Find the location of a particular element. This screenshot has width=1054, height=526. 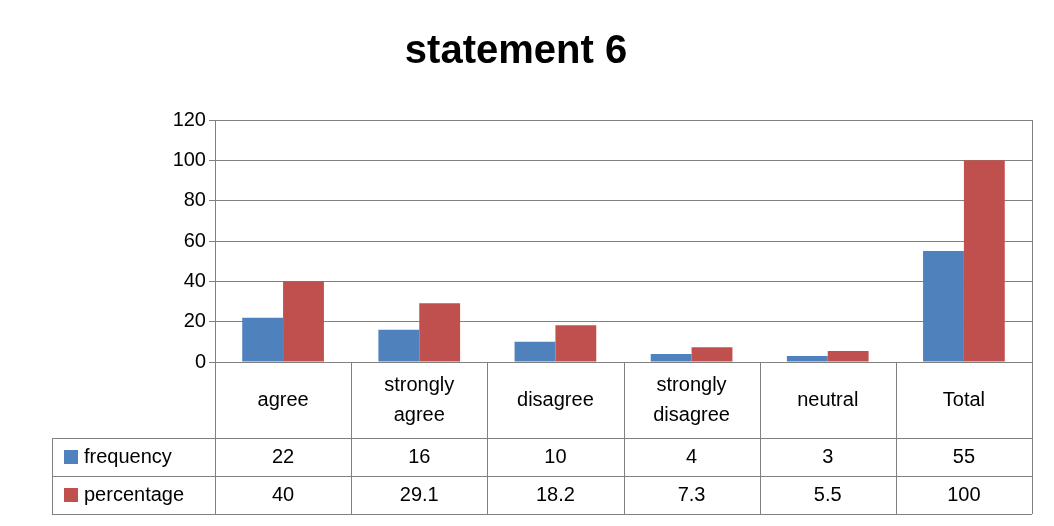

y-tick-label: 80 is located at coordinates (194, 199).